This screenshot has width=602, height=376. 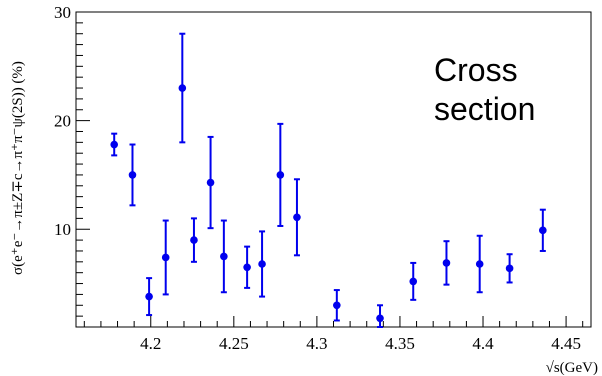 What do you see at coordinates (150, 343) in the screenshot?
I see `x-tick-label: 4.2` at bounding box center [150, 343].